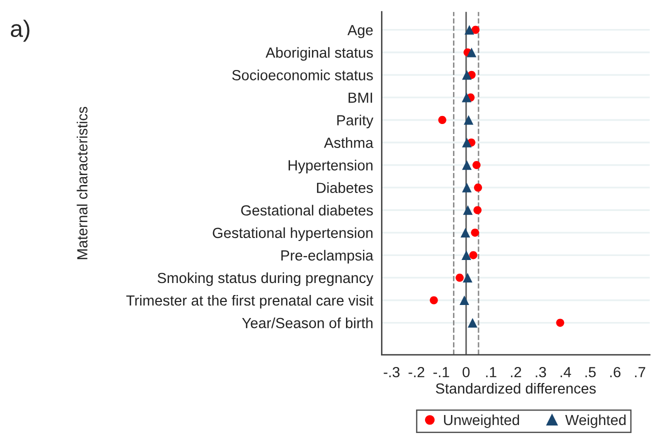 This screenshot has width=657, height=438. What do you see at coordinates (292, 234) in the screenshot?
I see `y-tick-label: Gestational hypertension` at bounding box center [292, 234].